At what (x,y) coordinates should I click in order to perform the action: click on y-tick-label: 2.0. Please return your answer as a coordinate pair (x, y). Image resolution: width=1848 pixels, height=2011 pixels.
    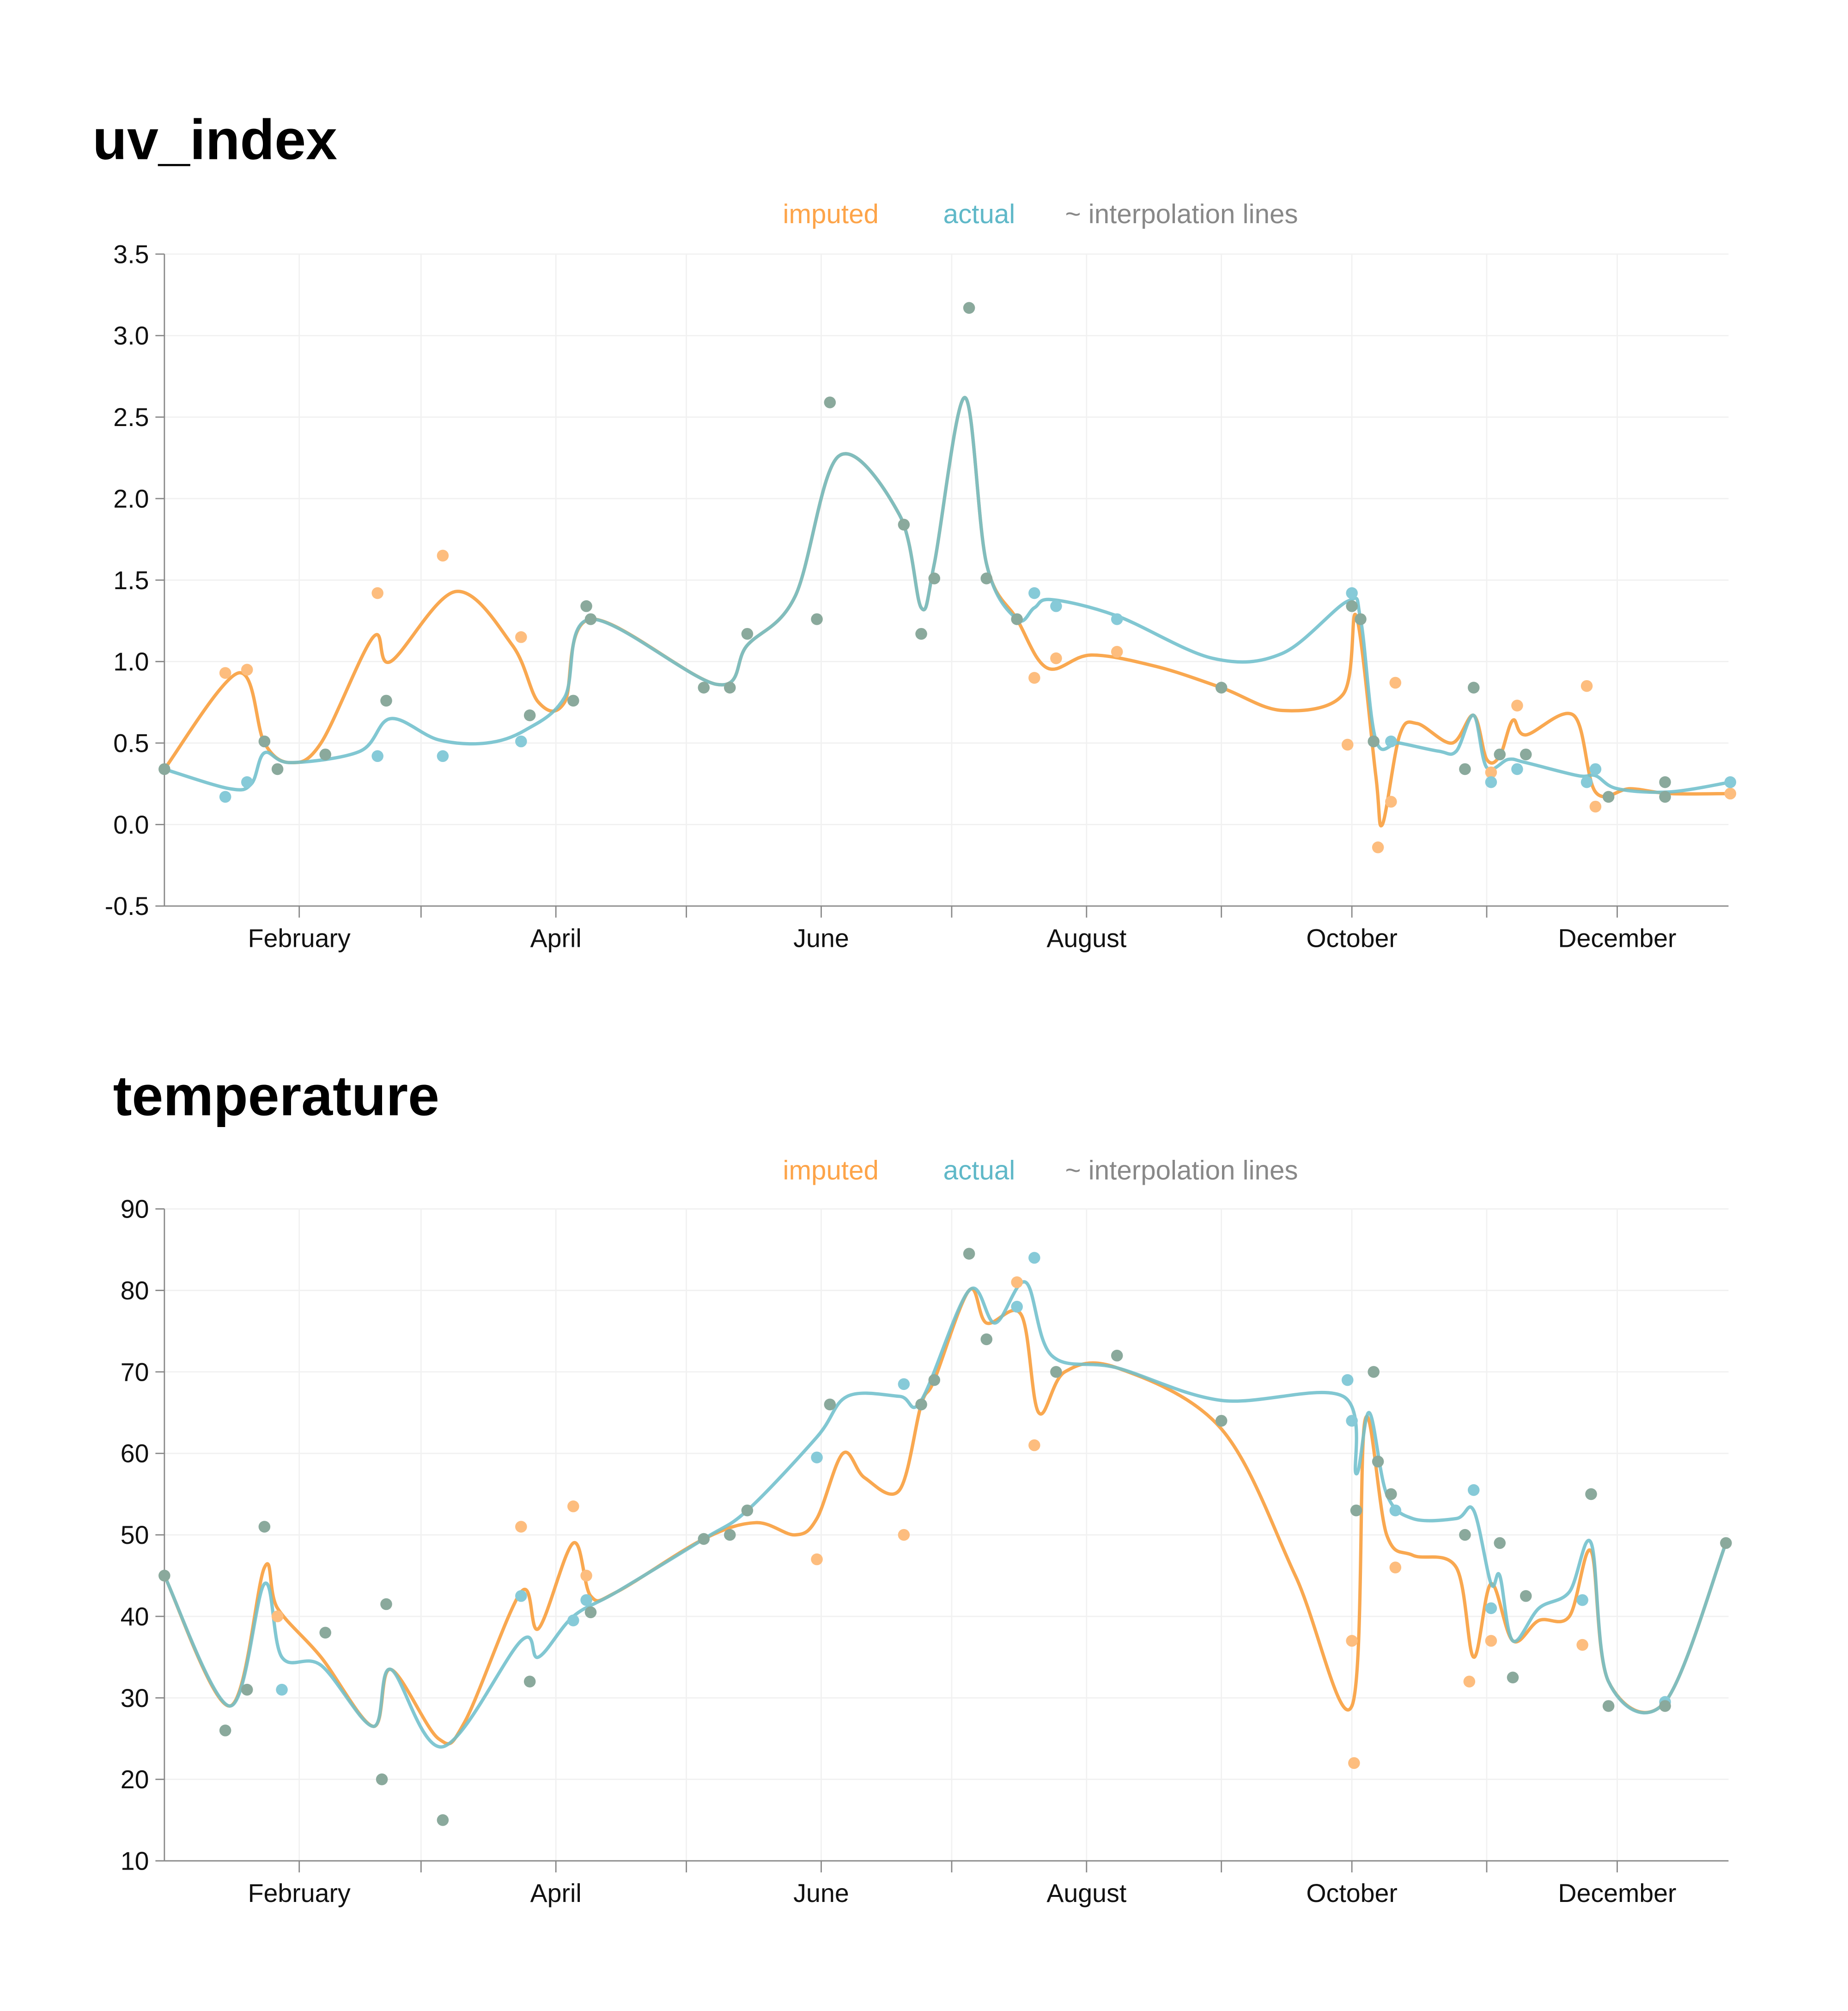
    Looking at the image, I should click on (131, 499).